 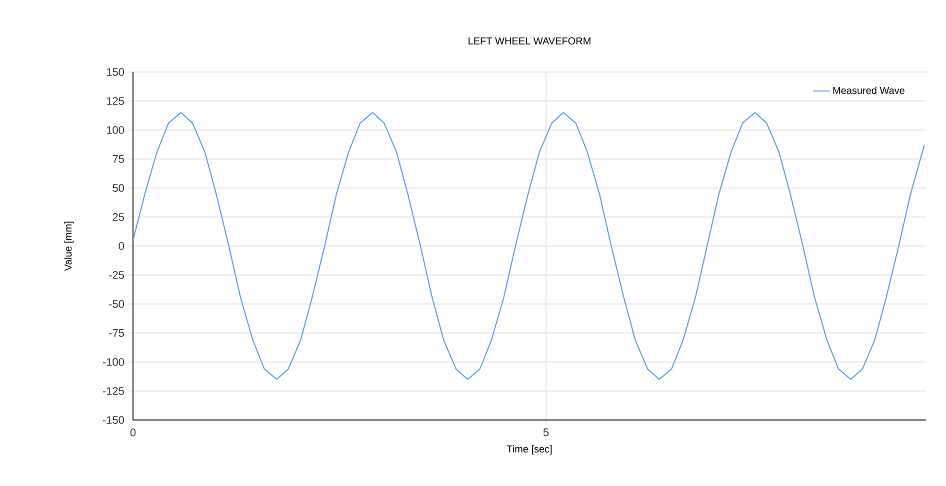 What do you see at coordinates (115, 101) in the screenshot?
I see `y-tick-label: 125` at bounding box center [115, 101].